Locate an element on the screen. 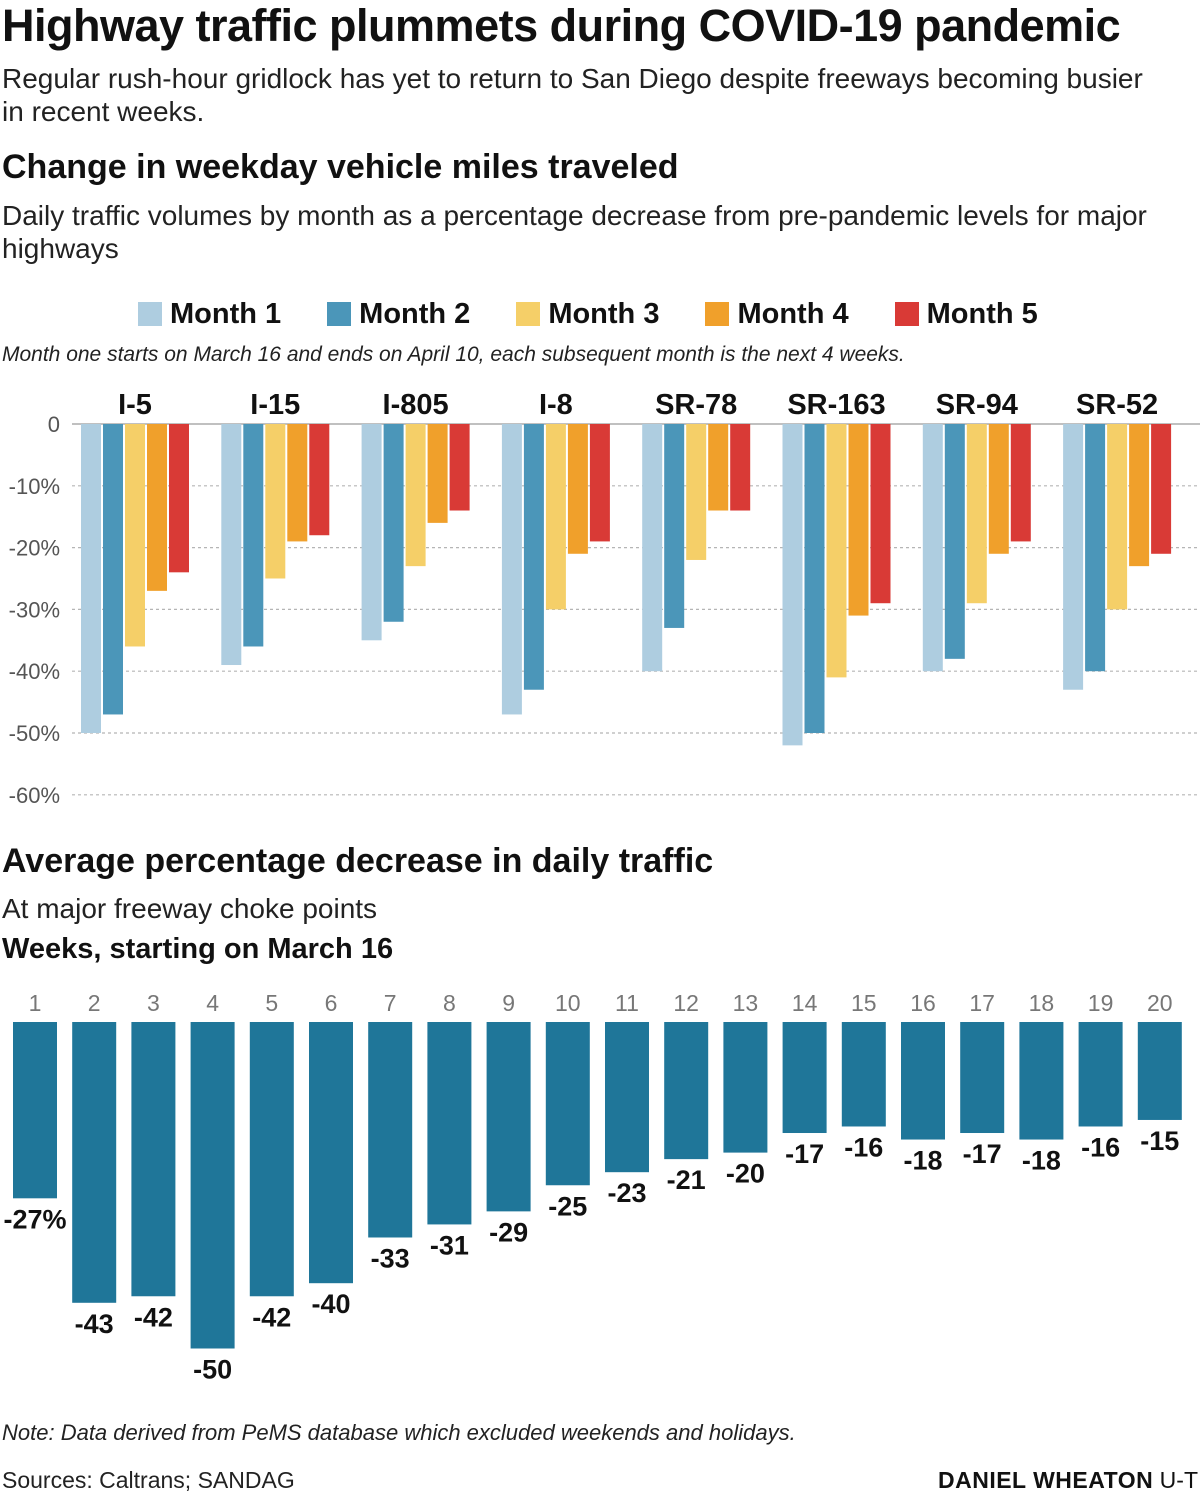 This screenshot has height=1497, width=1200. week-label: 17 is located at coordinates (982, 1003).